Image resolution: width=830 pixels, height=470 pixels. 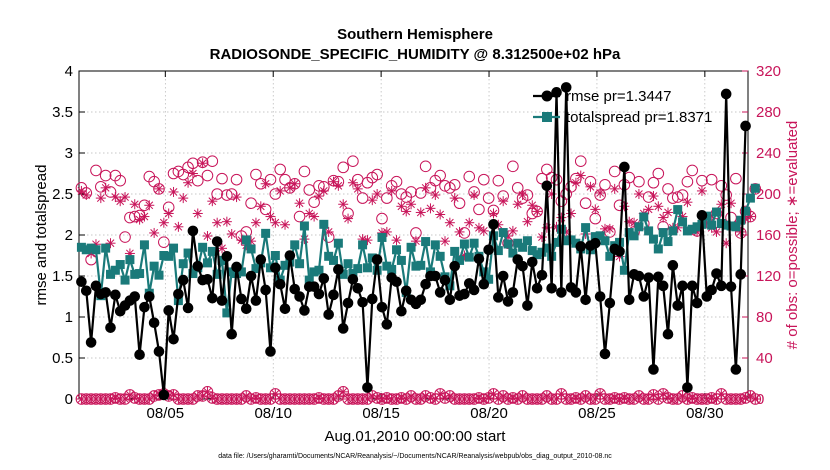 I want to click on y-right-tick-label: 320, so click(x=768, y=71).